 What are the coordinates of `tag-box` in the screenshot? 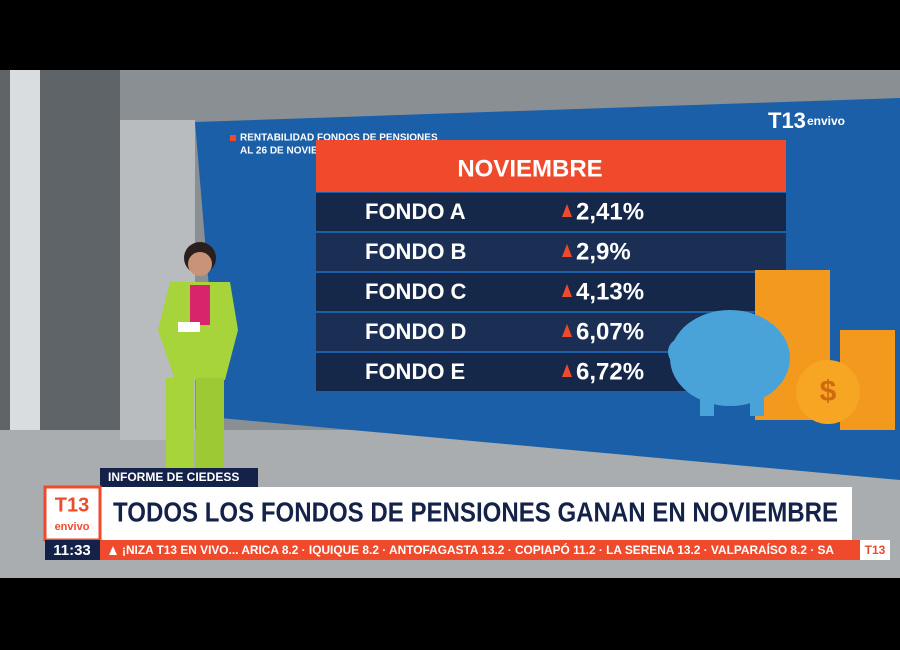 It's located at (179, 477).